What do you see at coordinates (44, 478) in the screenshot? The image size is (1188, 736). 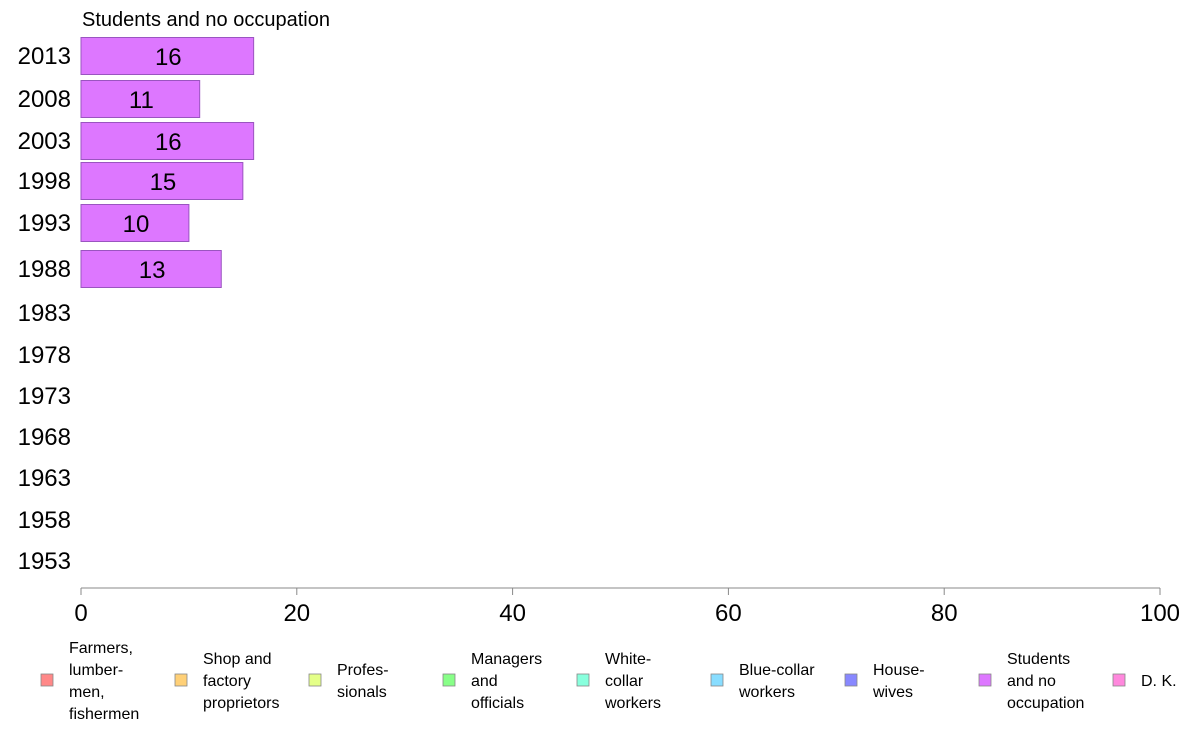 I see `year-label: 1963` at bounding box center [44, 478].